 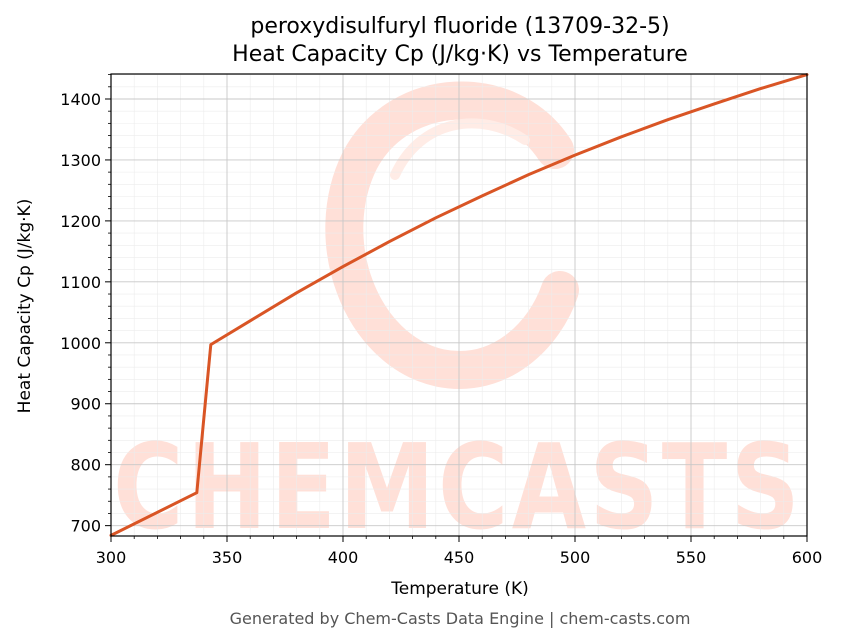 What do you see at coordinates (227, 557) in the screenshot?
I see `x-tick-label: 350` at bounding box center [227, 557].